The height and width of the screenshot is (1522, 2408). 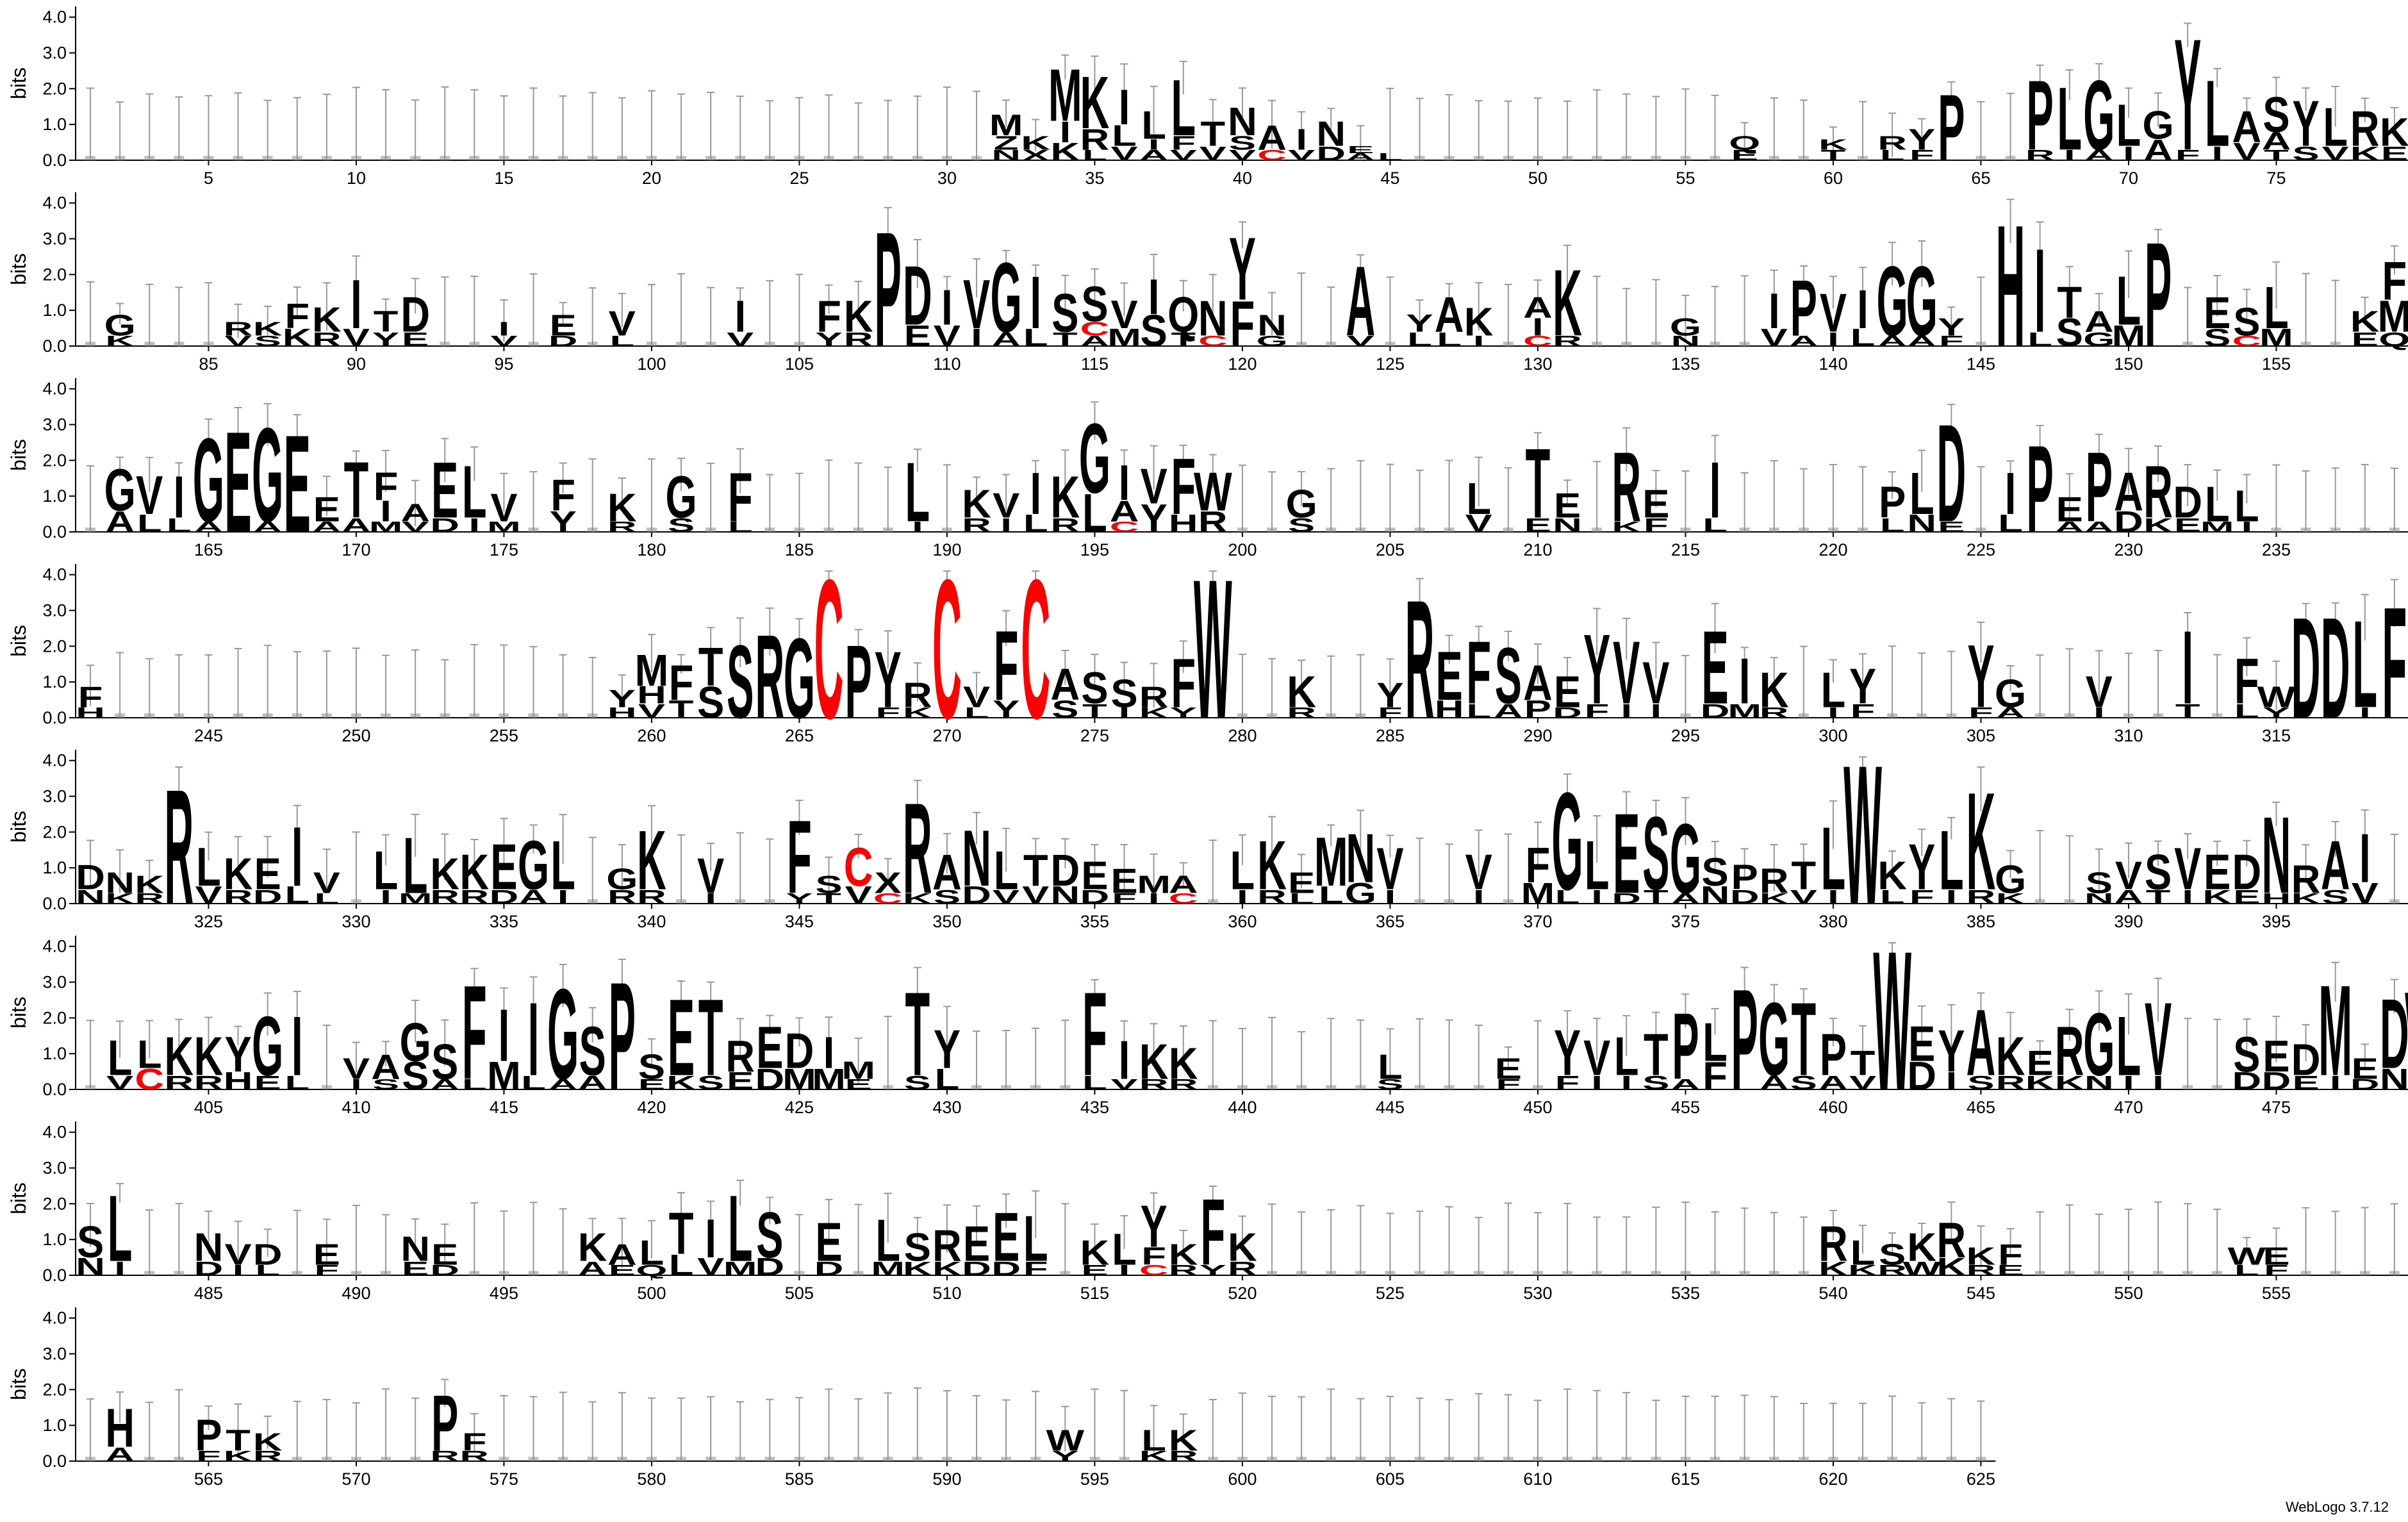 I want to click on x-tick-label: 525, so click(x=1391, y=1293).